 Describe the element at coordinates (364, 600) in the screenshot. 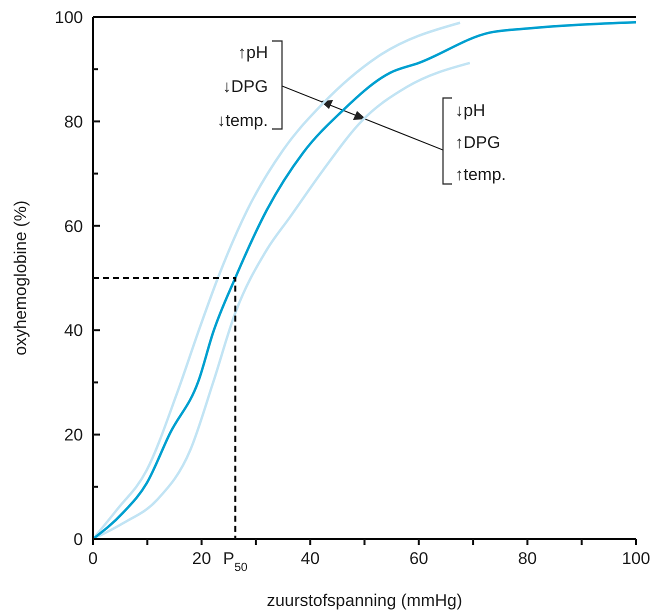

I see `x-axis-title: zuurstofspanning (mmHg)` at that location.